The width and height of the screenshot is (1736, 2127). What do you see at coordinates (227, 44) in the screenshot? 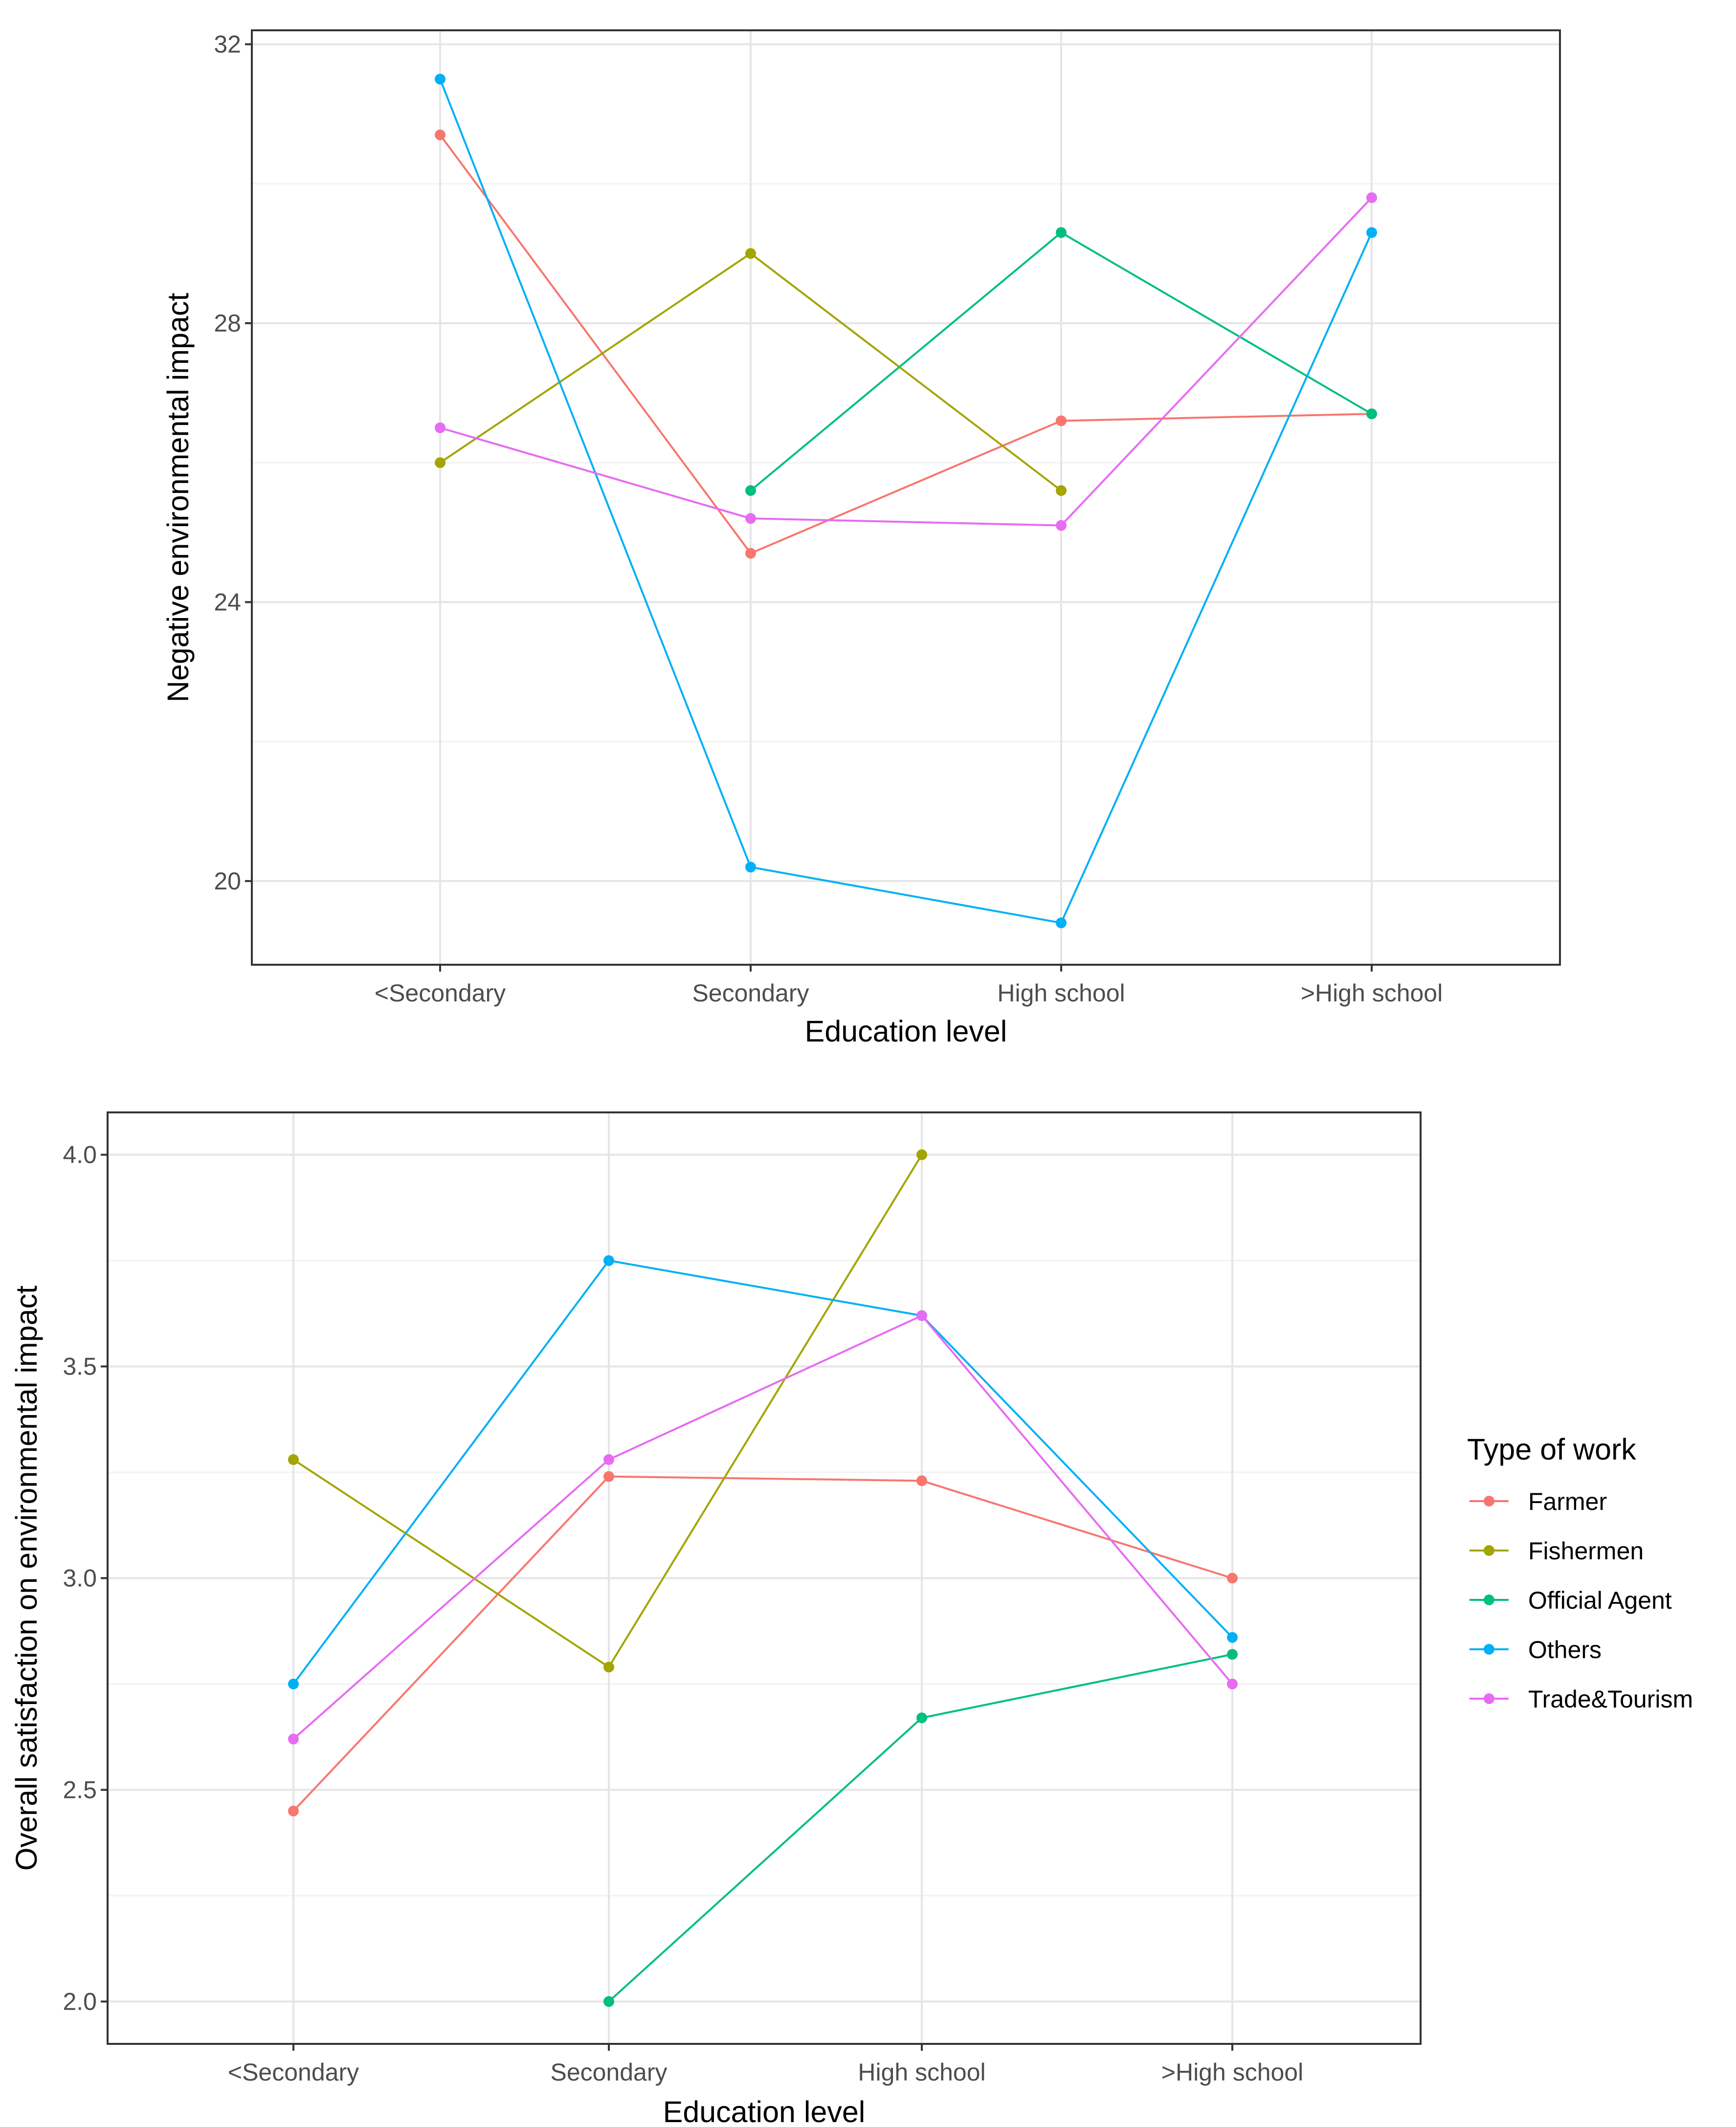
I see `y-tick-label: 32` at bounding box center [227, 44].